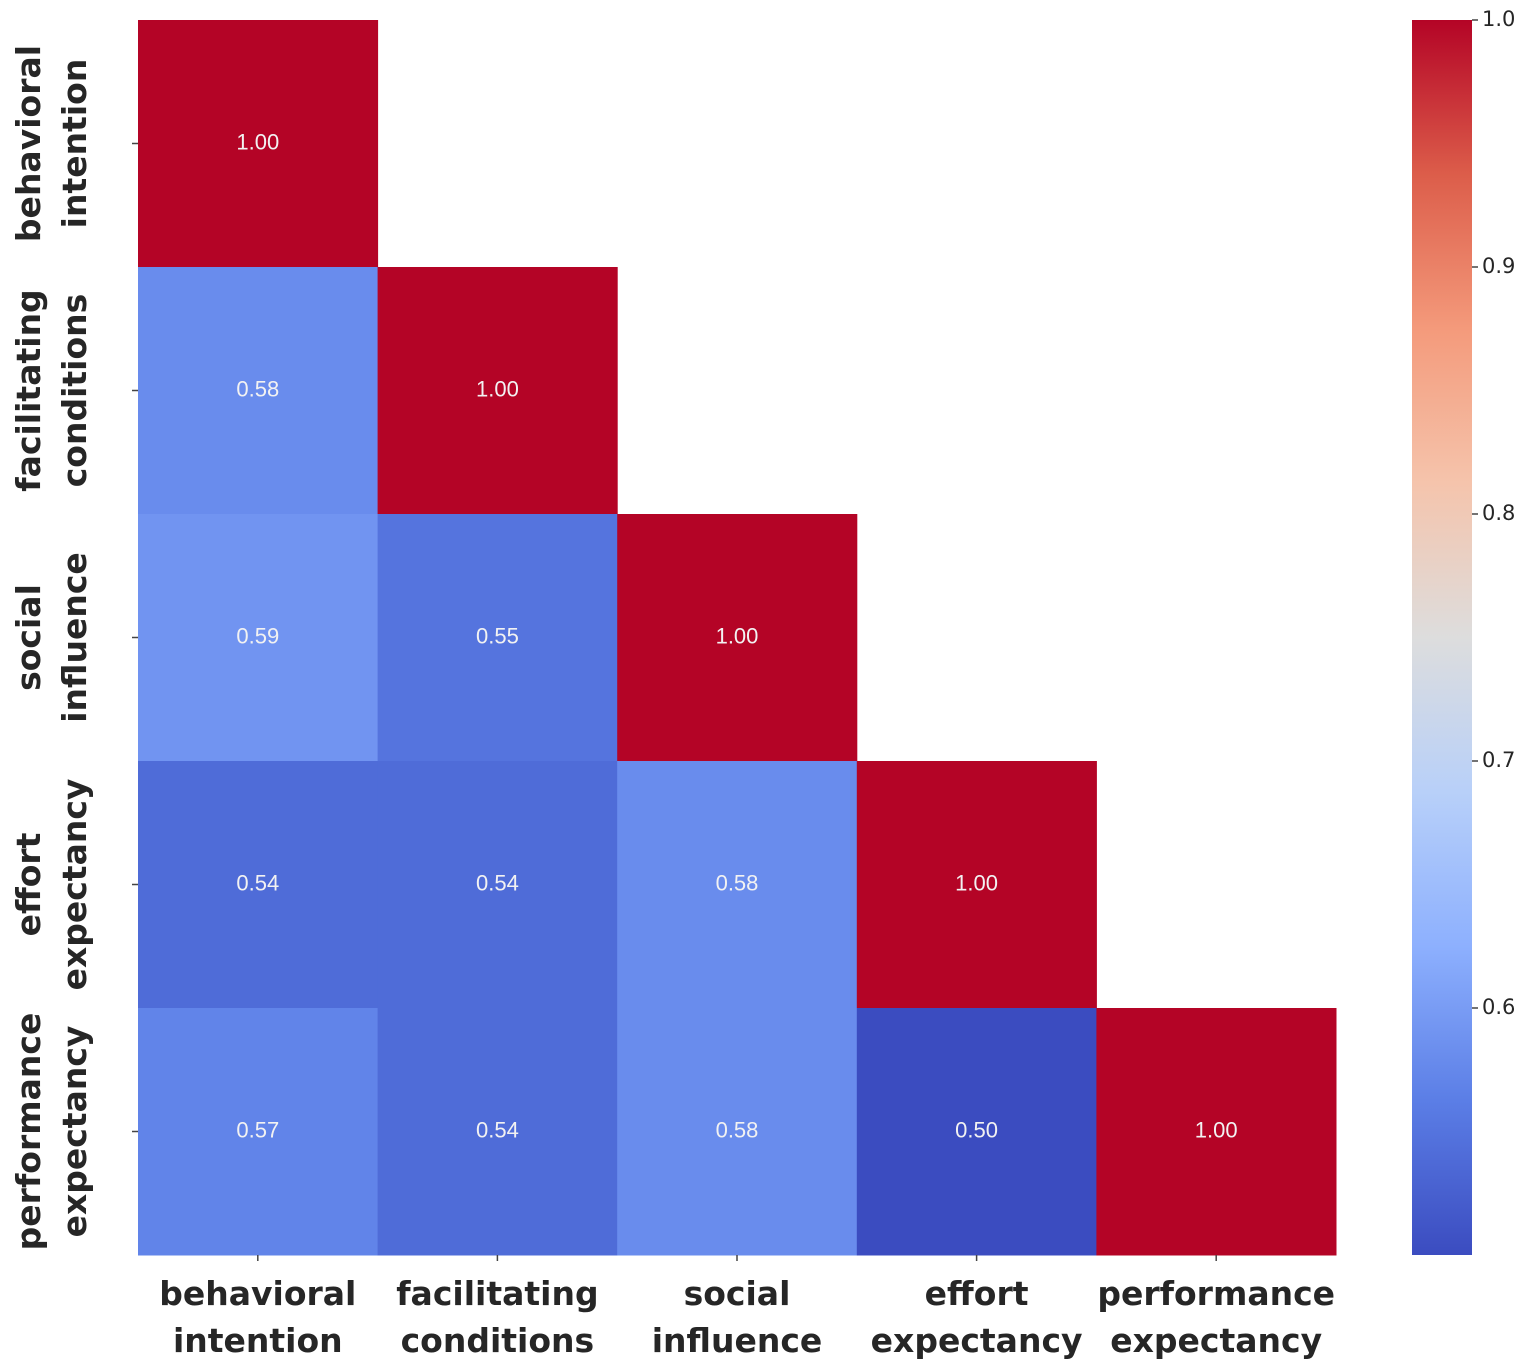 The height and width of the screenshot is (1370, 1535). What do you see at coordinates (1498, 1007) in the screenshot?
I see `colorbar-tick-label: 0.6` at bounding box center [1498, 1007].